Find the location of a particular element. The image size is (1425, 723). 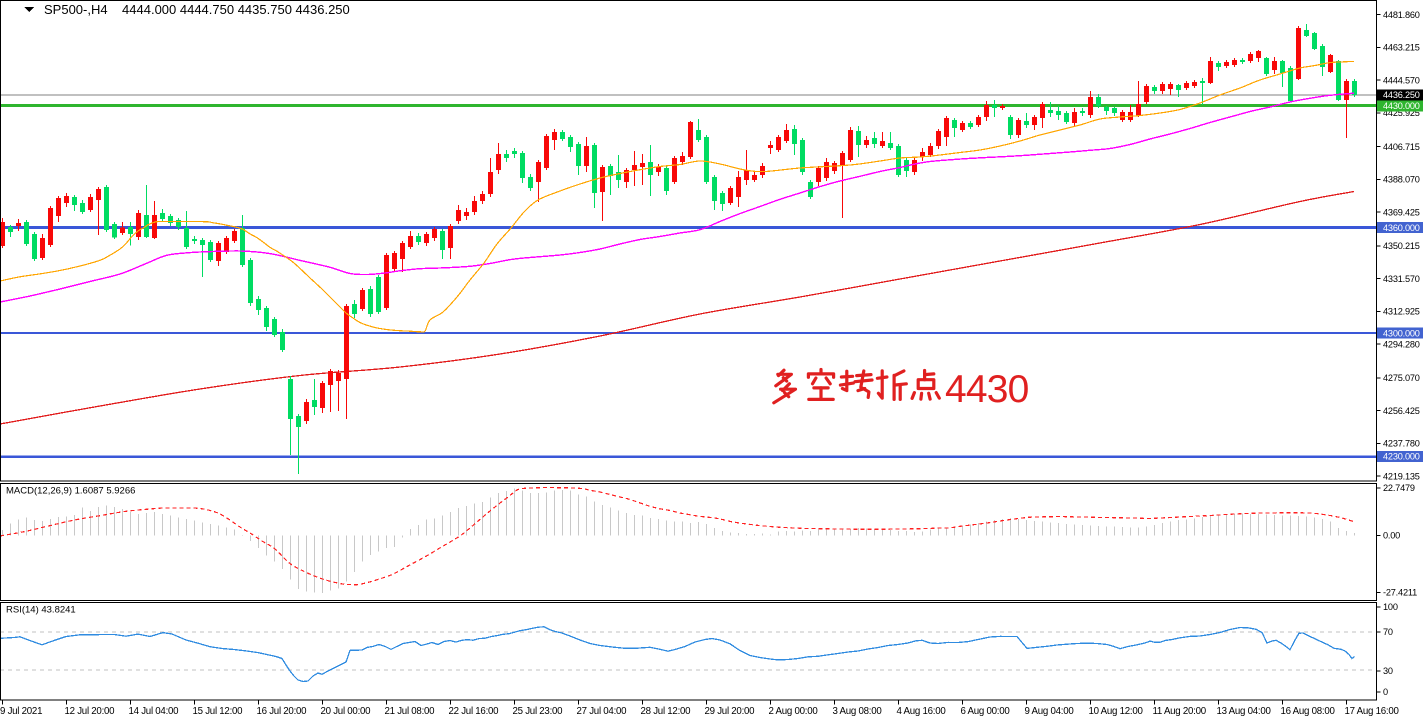

svg-text: 4436.250 is located at coordinates (1401, 95).